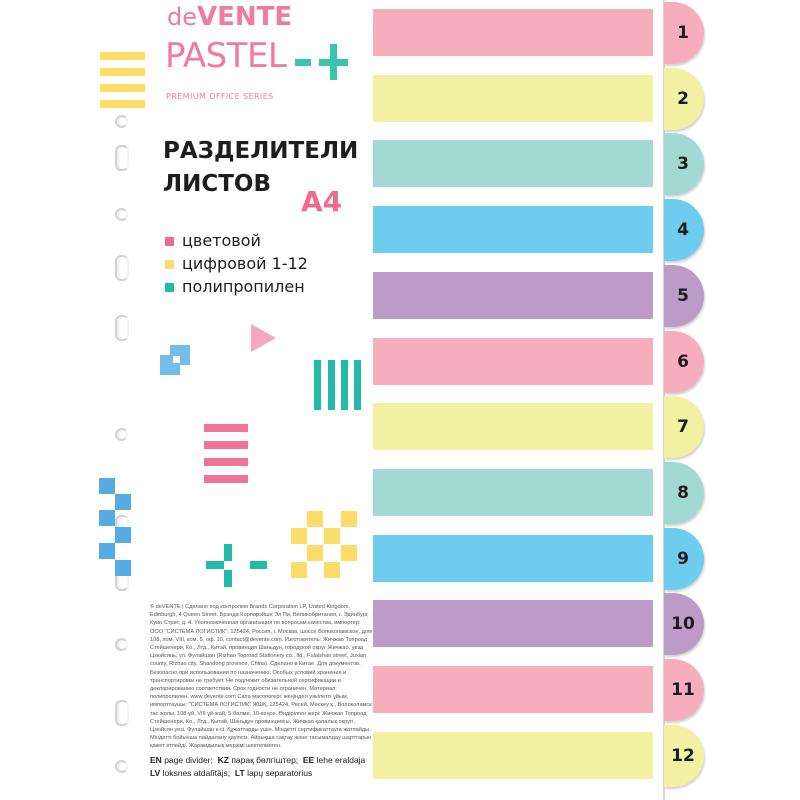 This screenshot has height=800, width=800. I want to click on tab-number: 1, so click(683, 33).